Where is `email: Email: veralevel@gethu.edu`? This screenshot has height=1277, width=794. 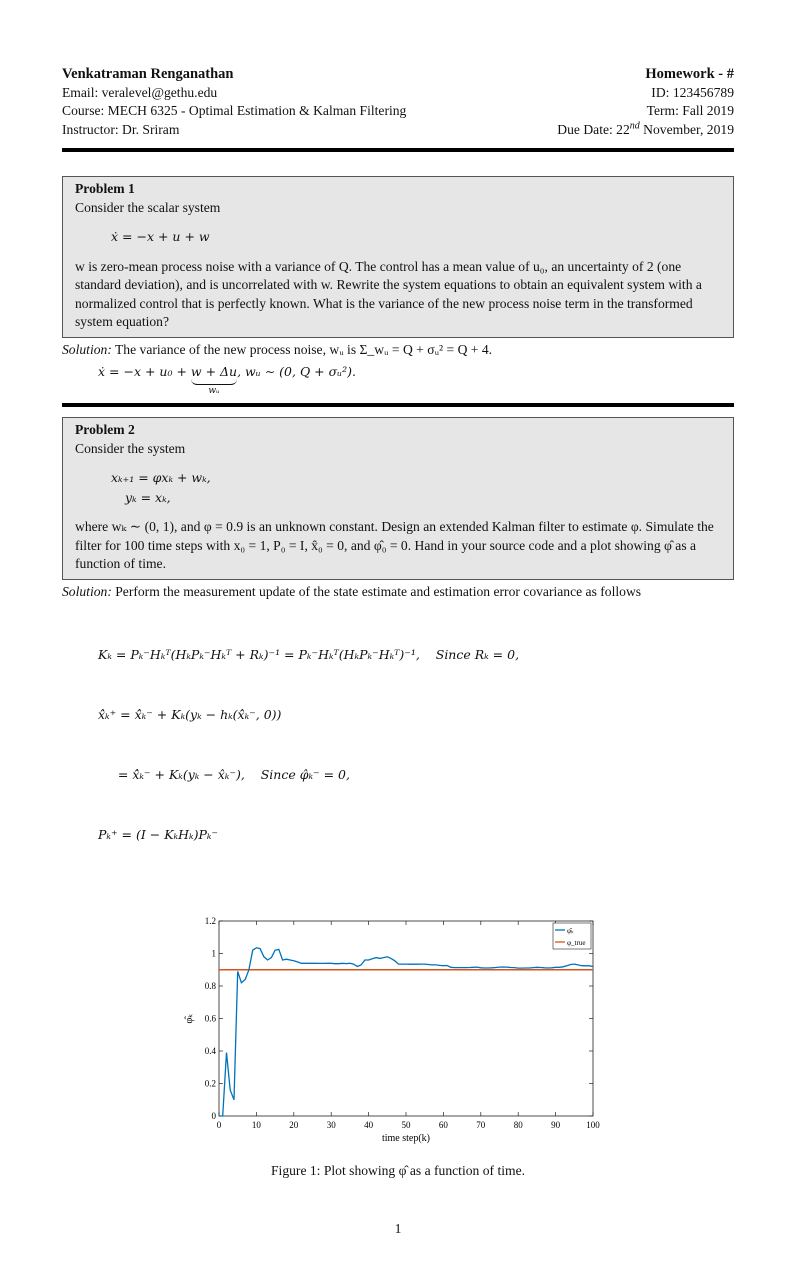 email: Email: veralevel@gethu.edu is located at coordinates (140, 92).